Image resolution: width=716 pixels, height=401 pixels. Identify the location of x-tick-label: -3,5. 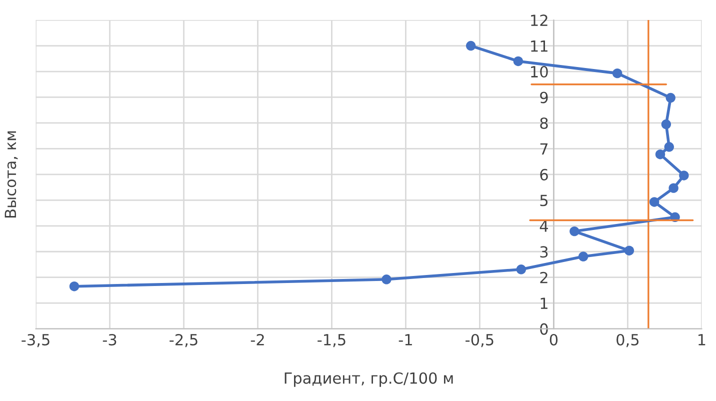
(36, 341).